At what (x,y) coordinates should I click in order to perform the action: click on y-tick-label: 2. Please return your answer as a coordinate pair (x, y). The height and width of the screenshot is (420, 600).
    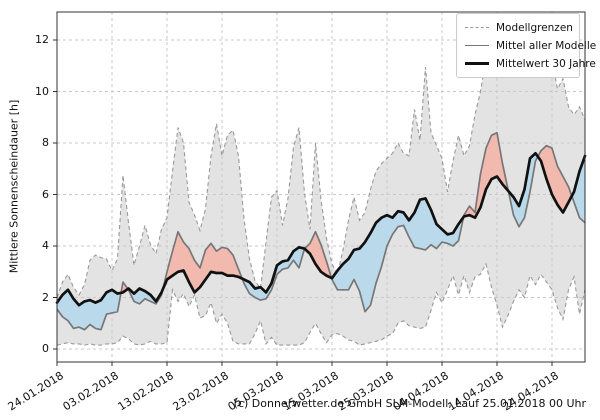
    Looking at the image, I should click on (45, 297).